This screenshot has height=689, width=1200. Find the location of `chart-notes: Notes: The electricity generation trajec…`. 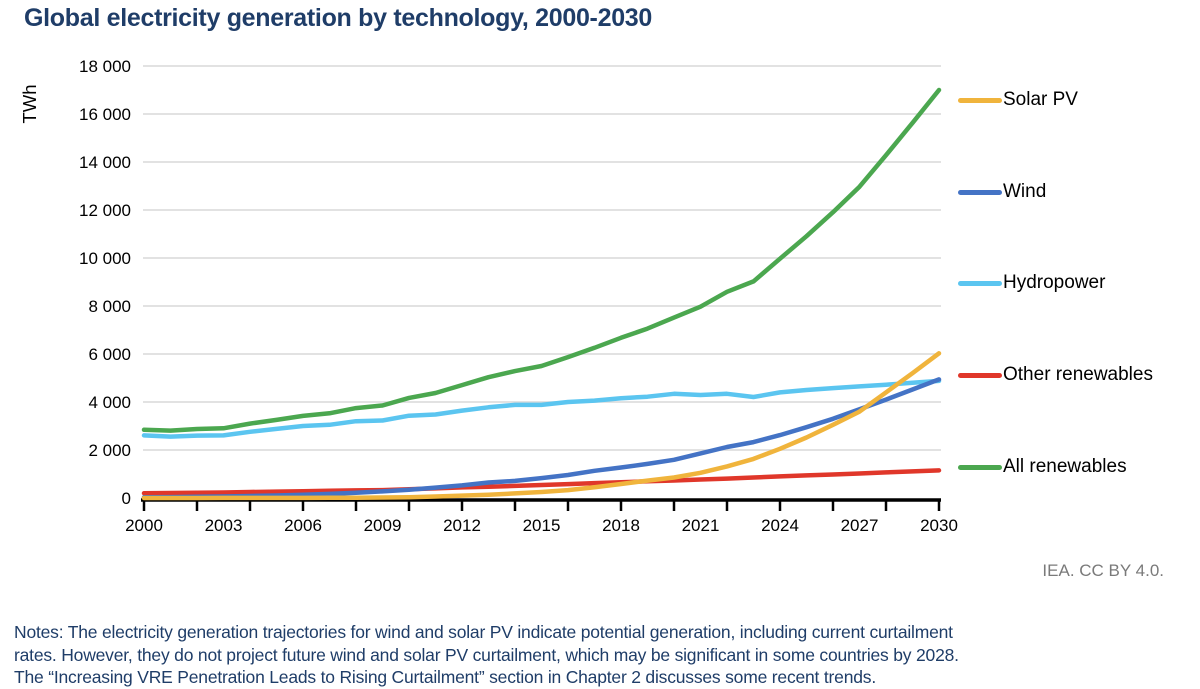

chart-notes: Notes: The electricity generation trajec… is located at coordinates (603, 655).